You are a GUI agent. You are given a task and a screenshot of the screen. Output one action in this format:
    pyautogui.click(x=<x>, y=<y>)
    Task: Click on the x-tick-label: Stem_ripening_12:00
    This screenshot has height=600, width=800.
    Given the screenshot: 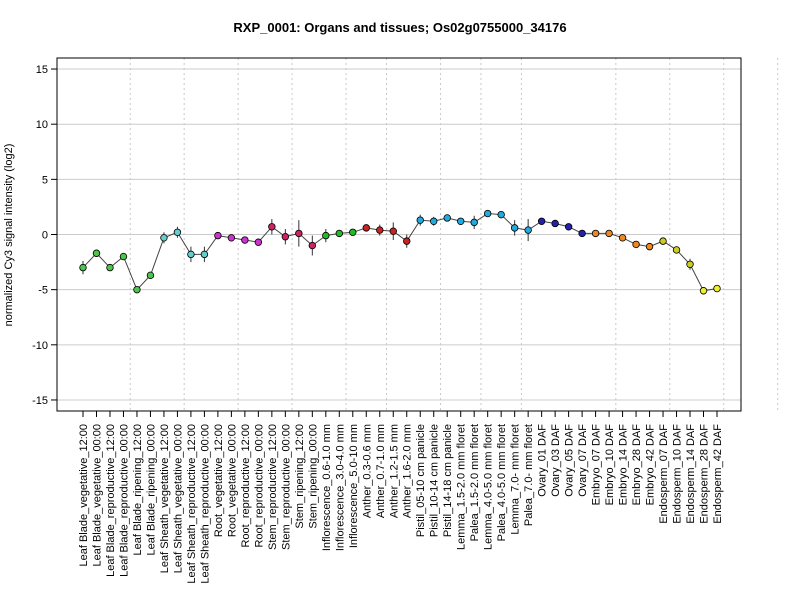 What is the action you would take?
    pyautogui.click(x=300, y=476)
    